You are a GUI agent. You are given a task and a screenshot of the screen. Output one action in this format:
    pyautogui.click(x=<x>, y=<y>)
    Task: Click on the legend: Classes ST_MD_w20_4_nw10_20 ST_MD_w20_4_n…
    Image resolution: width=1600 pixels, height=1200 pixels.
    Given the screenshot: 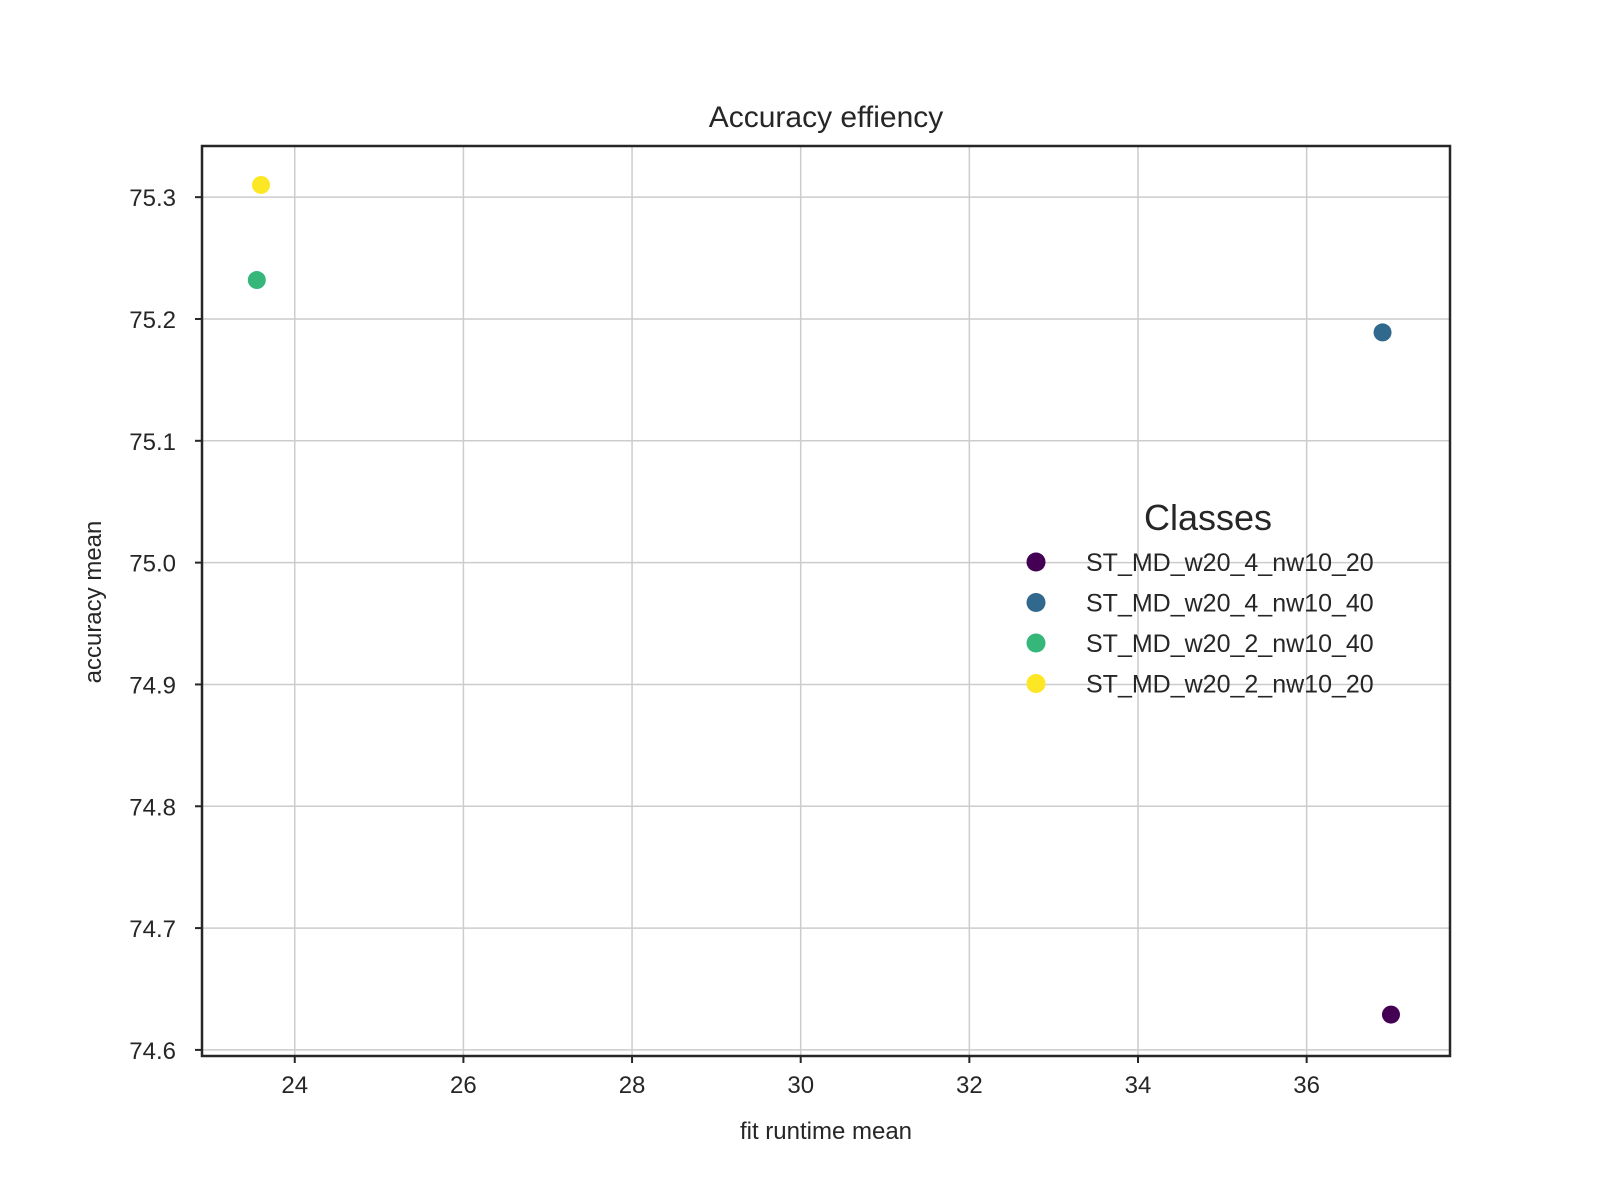 What is the action you would take?
    pyautogui.click(x=1200, y=598)
    